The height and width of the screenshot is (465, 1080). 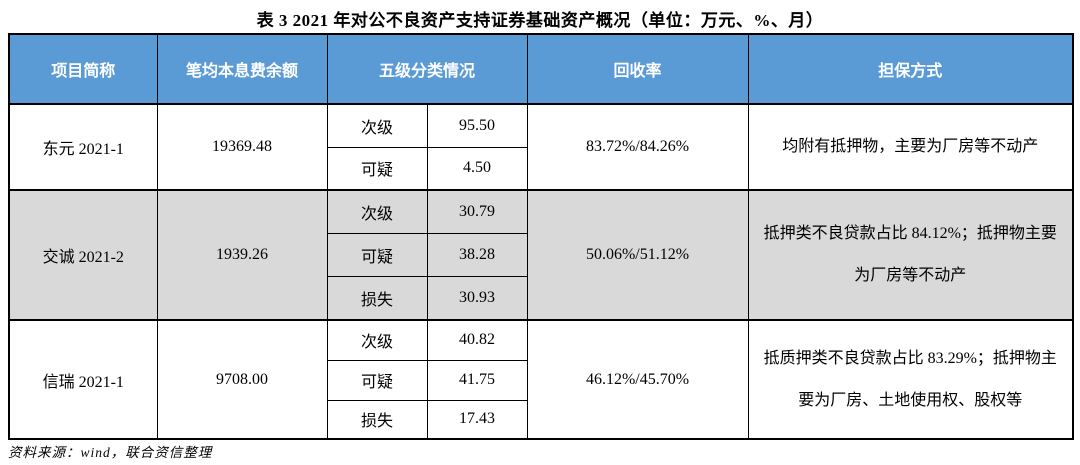 What do you see at coordinates (637, 379) in the screenshot?
I see `recovery-rate: 46.12%/45.70%` at bounding box center [637, 379].